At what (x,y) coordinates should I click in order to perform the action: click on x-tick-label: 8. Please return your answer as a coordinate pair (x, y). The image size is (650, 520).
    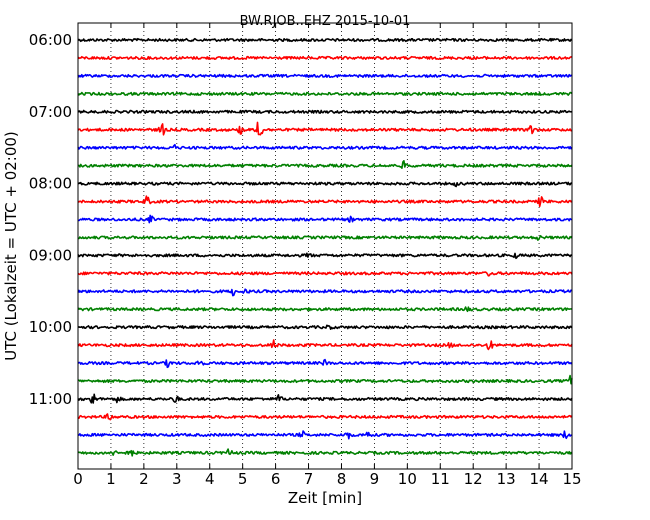
    Looking at the image, I should click on (342, 479).